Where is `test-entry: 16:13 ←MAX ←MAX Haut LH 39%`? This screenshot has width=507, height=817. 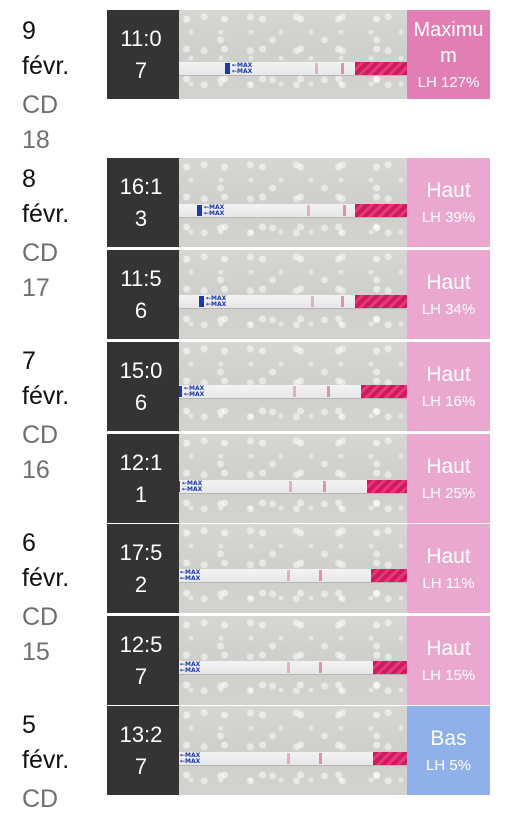
test-entry: 16:13 ←MAX ←MAX Haut LH 39% is located at coordinates (298, 202).